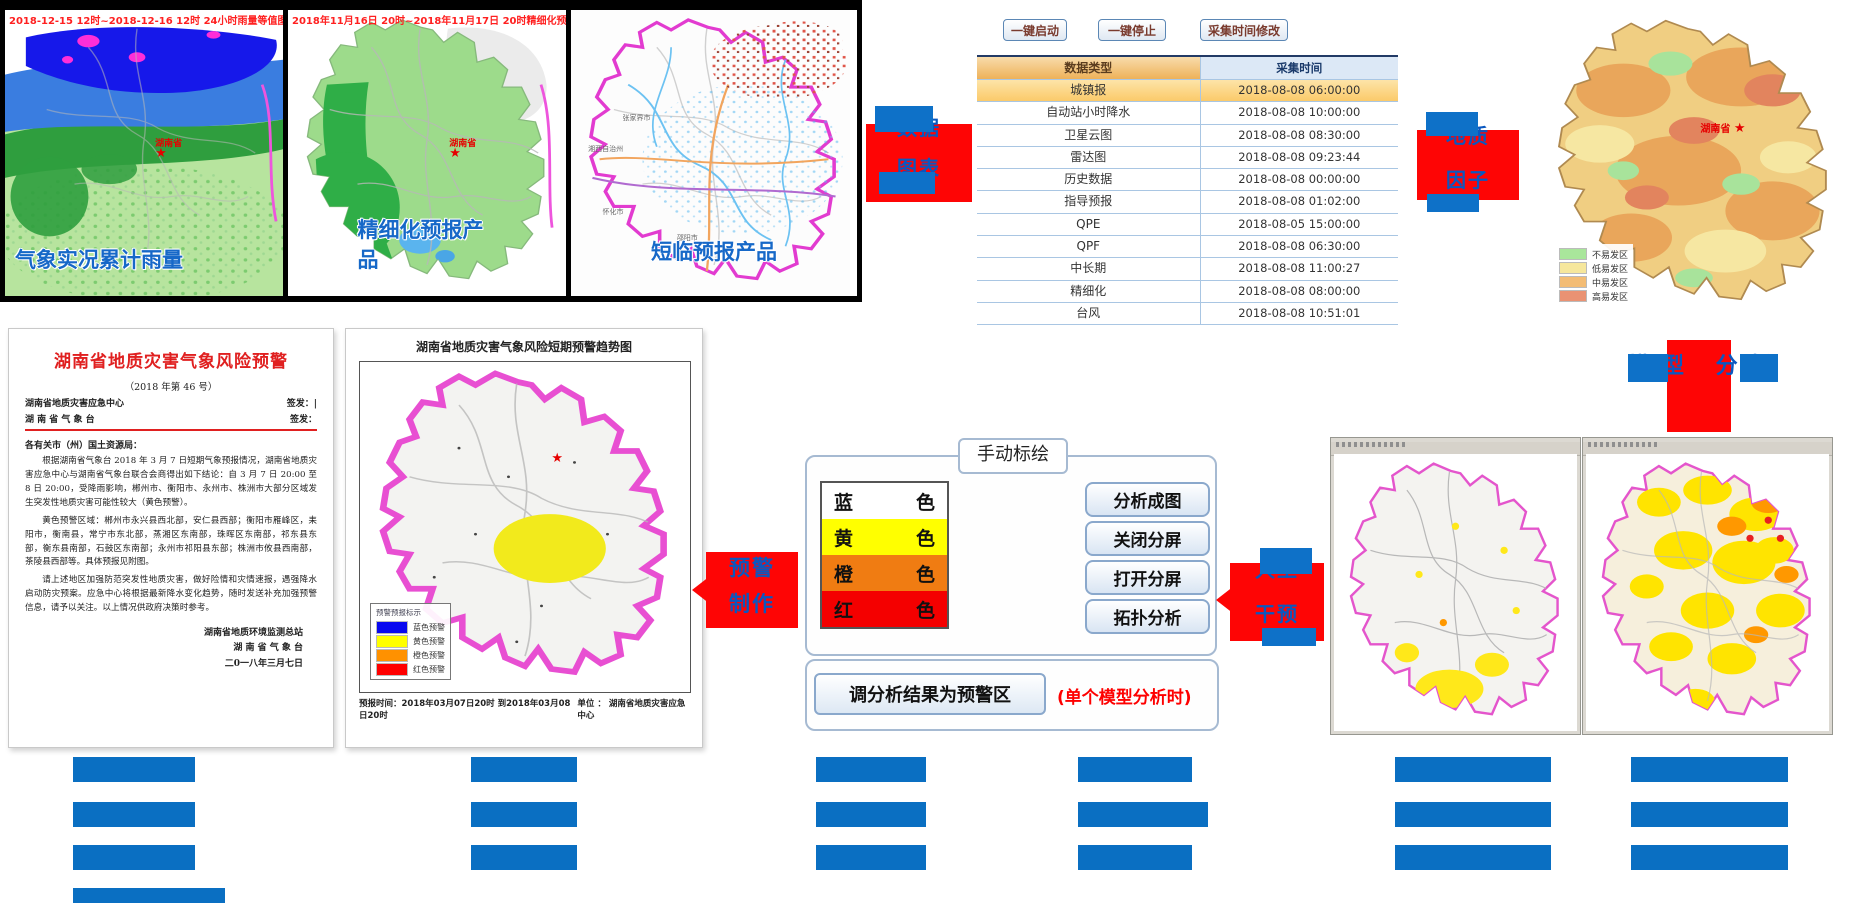 Image resolution: width=1853 pixels, height=903 pixels. I want to click on signoff-line: 湖南省地质环境监测总站, so click(253, 633).